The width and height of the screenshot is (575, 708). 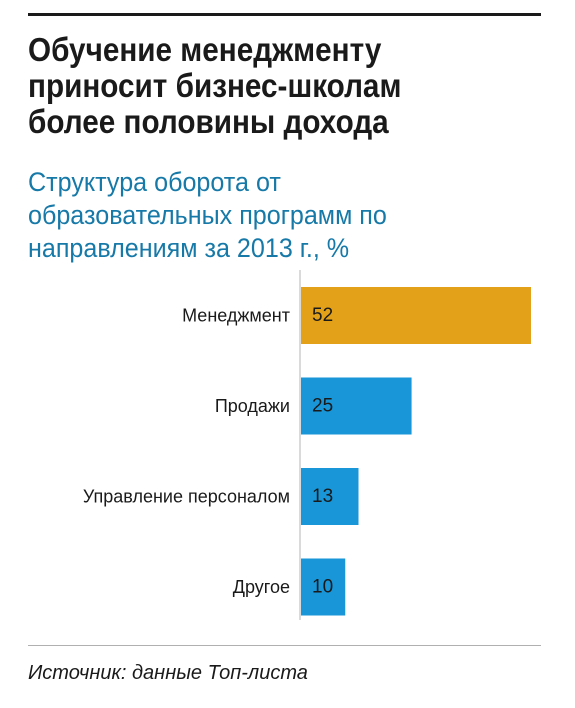 I want to click on category-label-3: Управление персоналом, so click(x=186, y=497).